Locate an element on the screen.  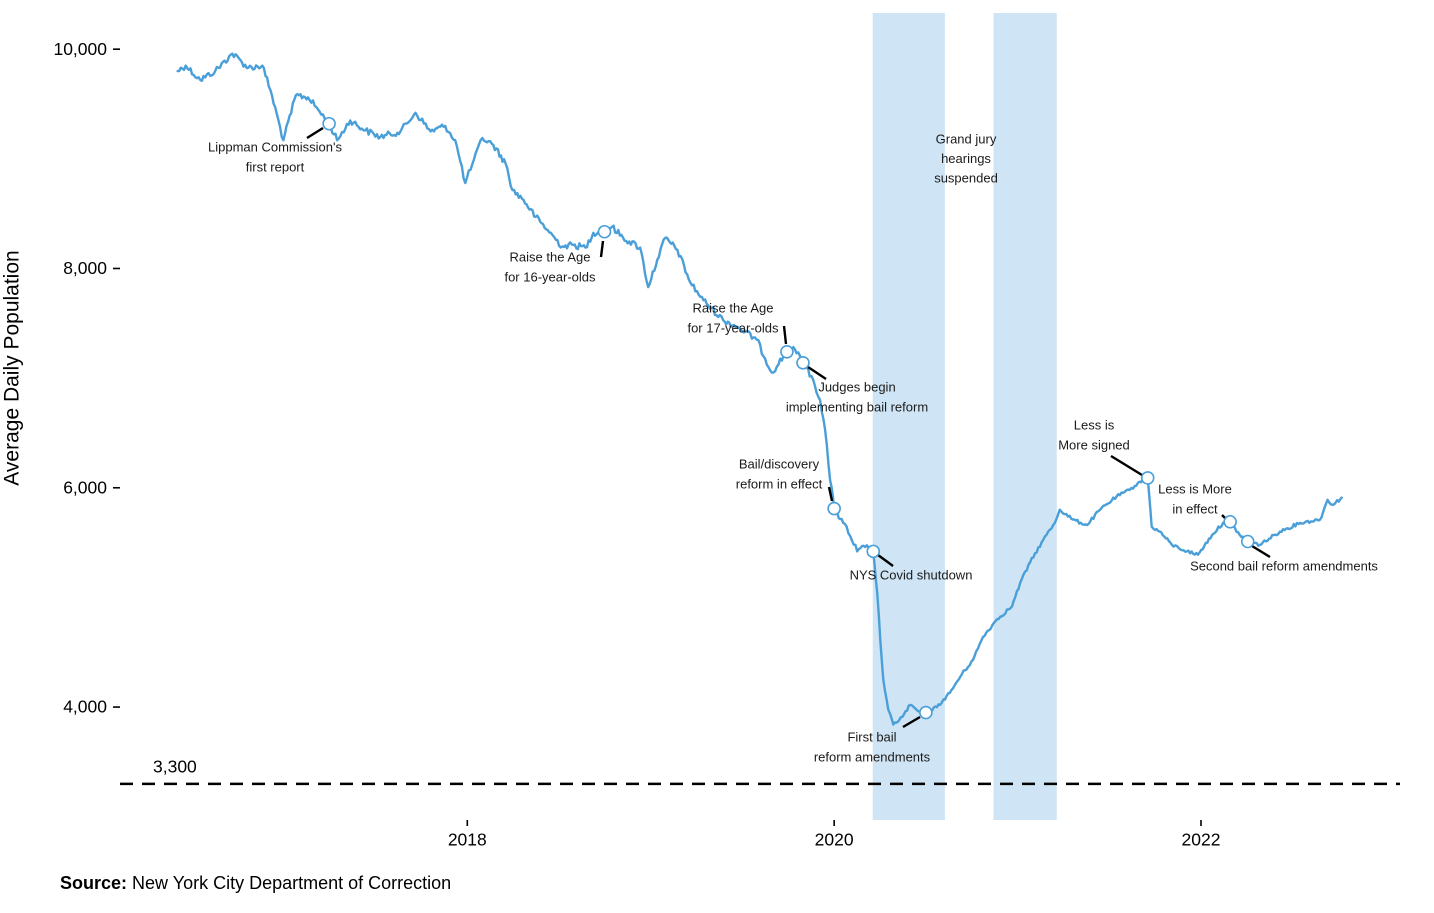
annotation-label-line: Judges begin is located at coordinates (856, 386).